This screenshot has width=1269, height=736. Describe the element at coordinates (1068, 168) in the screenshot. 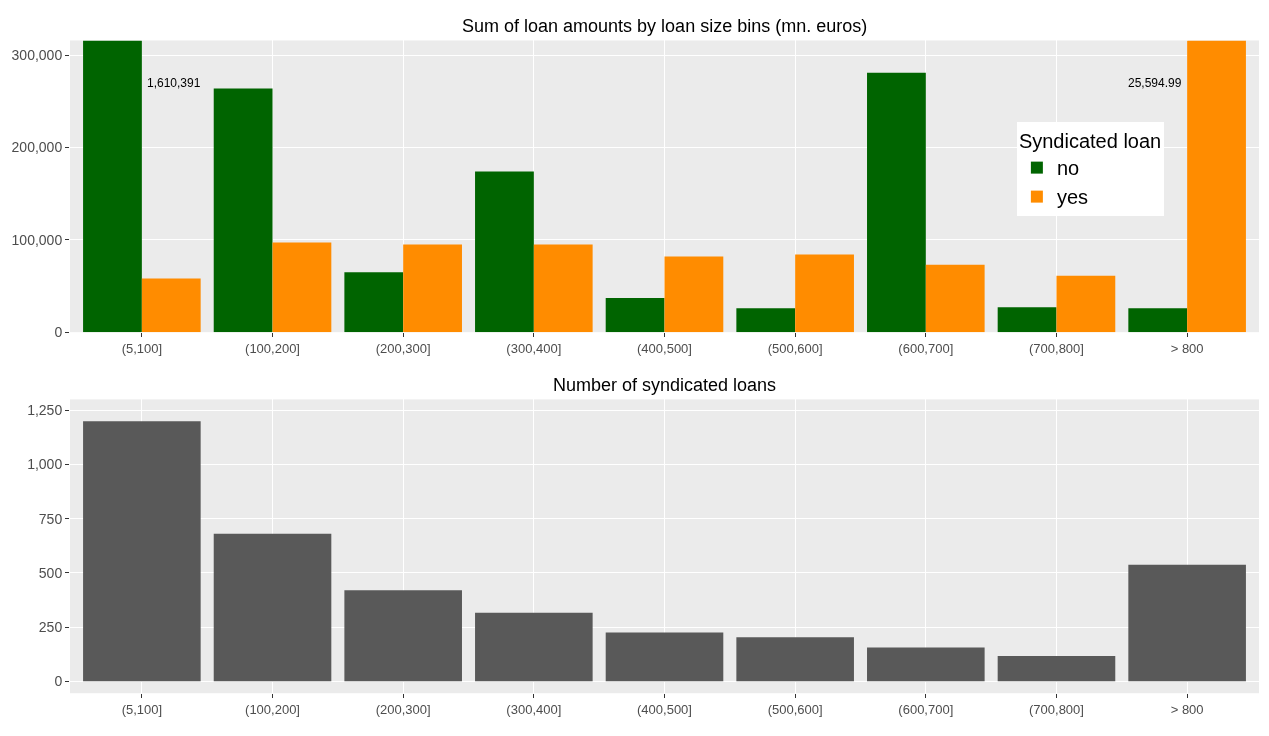

I see `legend-label: no` at that location.